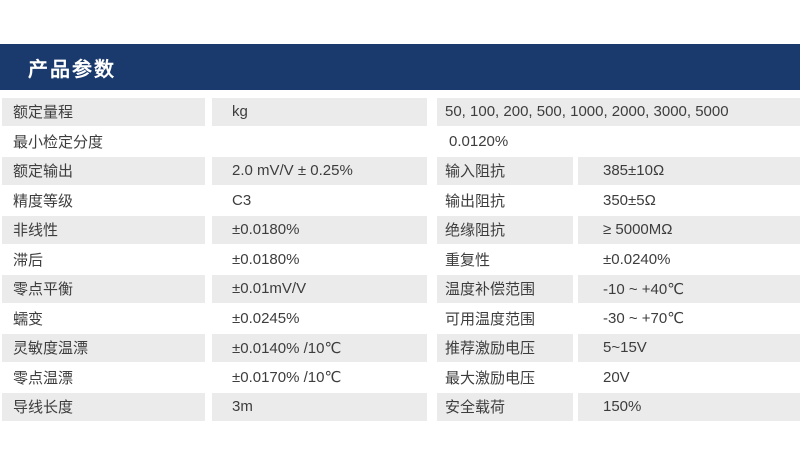  Describe the element at coordinates (505, 200) in the screenshot. I see `param-label-output-impedance: 输出阻抗` at that location.